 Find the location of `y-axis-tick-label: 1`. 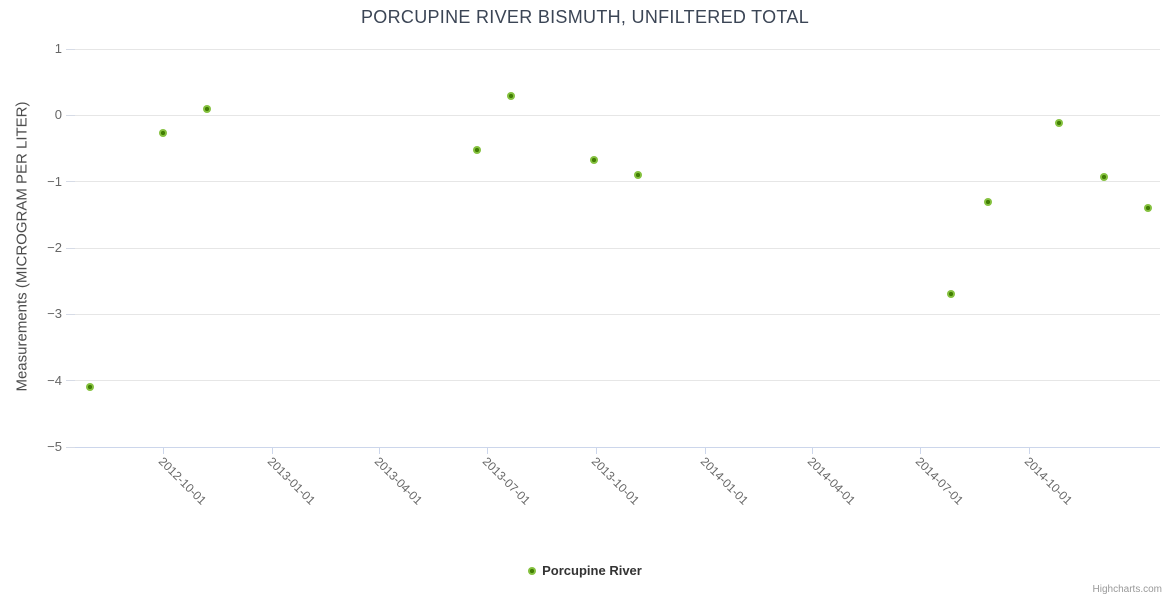

y-axis-tick-label: 1 is located at coordinates (58, 48).